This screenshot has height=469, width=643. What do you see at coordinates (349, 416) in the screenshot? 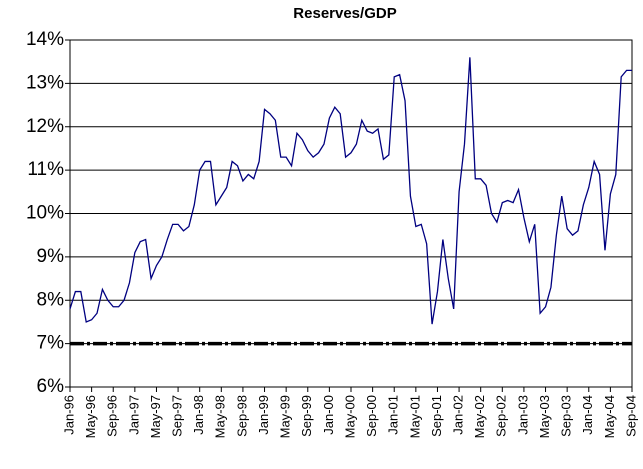
I see `x-tick-label: May-00` at bounding box center [349, 416].